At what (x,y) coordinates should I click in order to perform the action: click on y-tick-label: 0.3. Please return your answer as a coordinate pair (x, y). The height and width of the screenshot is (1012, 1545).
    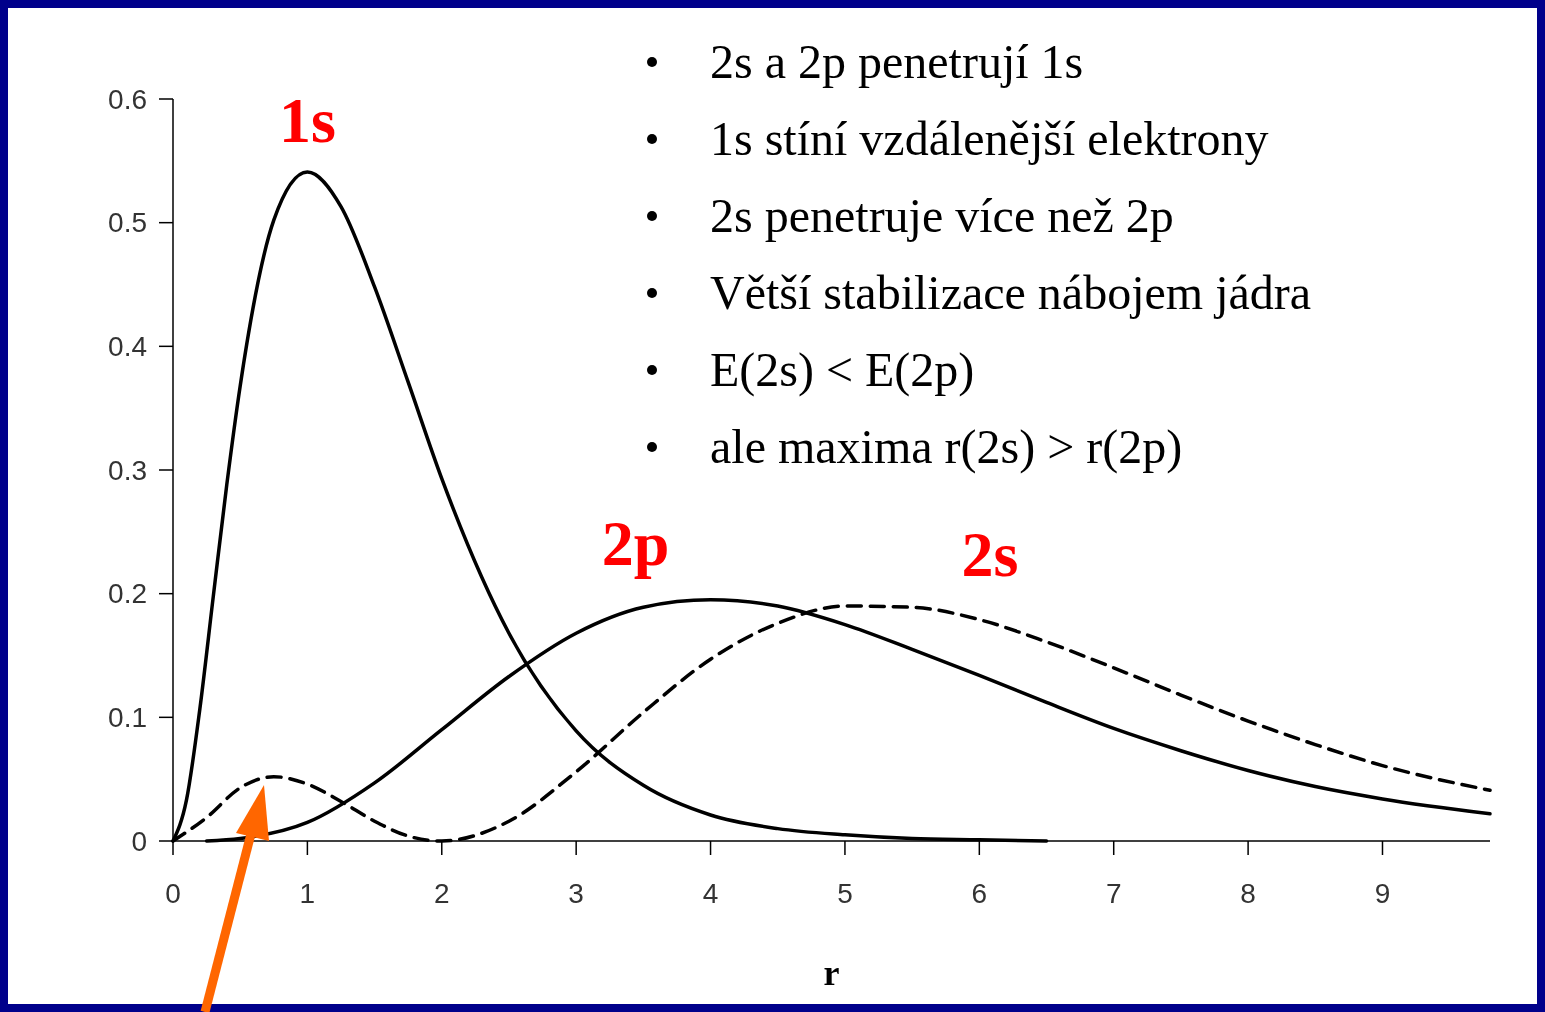
    Looking at the image, I should click on (127, 470).